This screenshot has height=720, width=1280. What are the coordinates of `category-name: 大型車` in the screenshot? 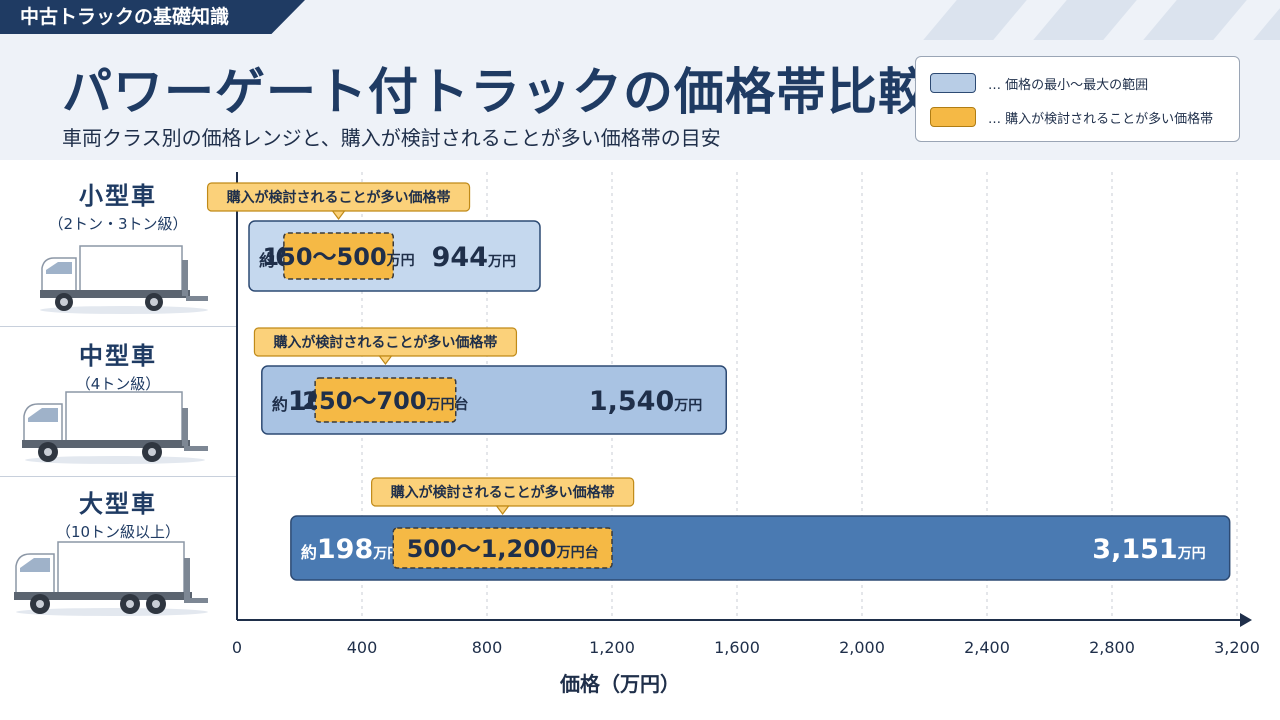 It's located at (118, 504).